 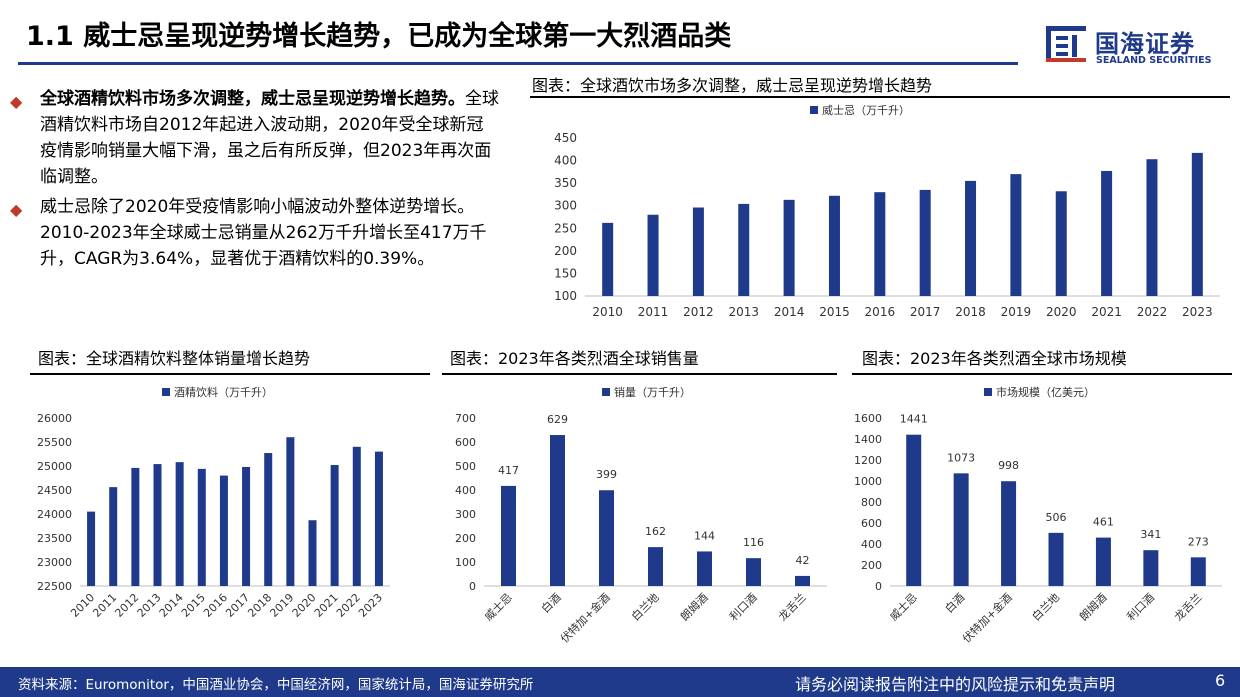 What do you see at coordinates (465, 418) in the screenshot?
I see `y-tick-label: 700` at bounding box center [465, 418].